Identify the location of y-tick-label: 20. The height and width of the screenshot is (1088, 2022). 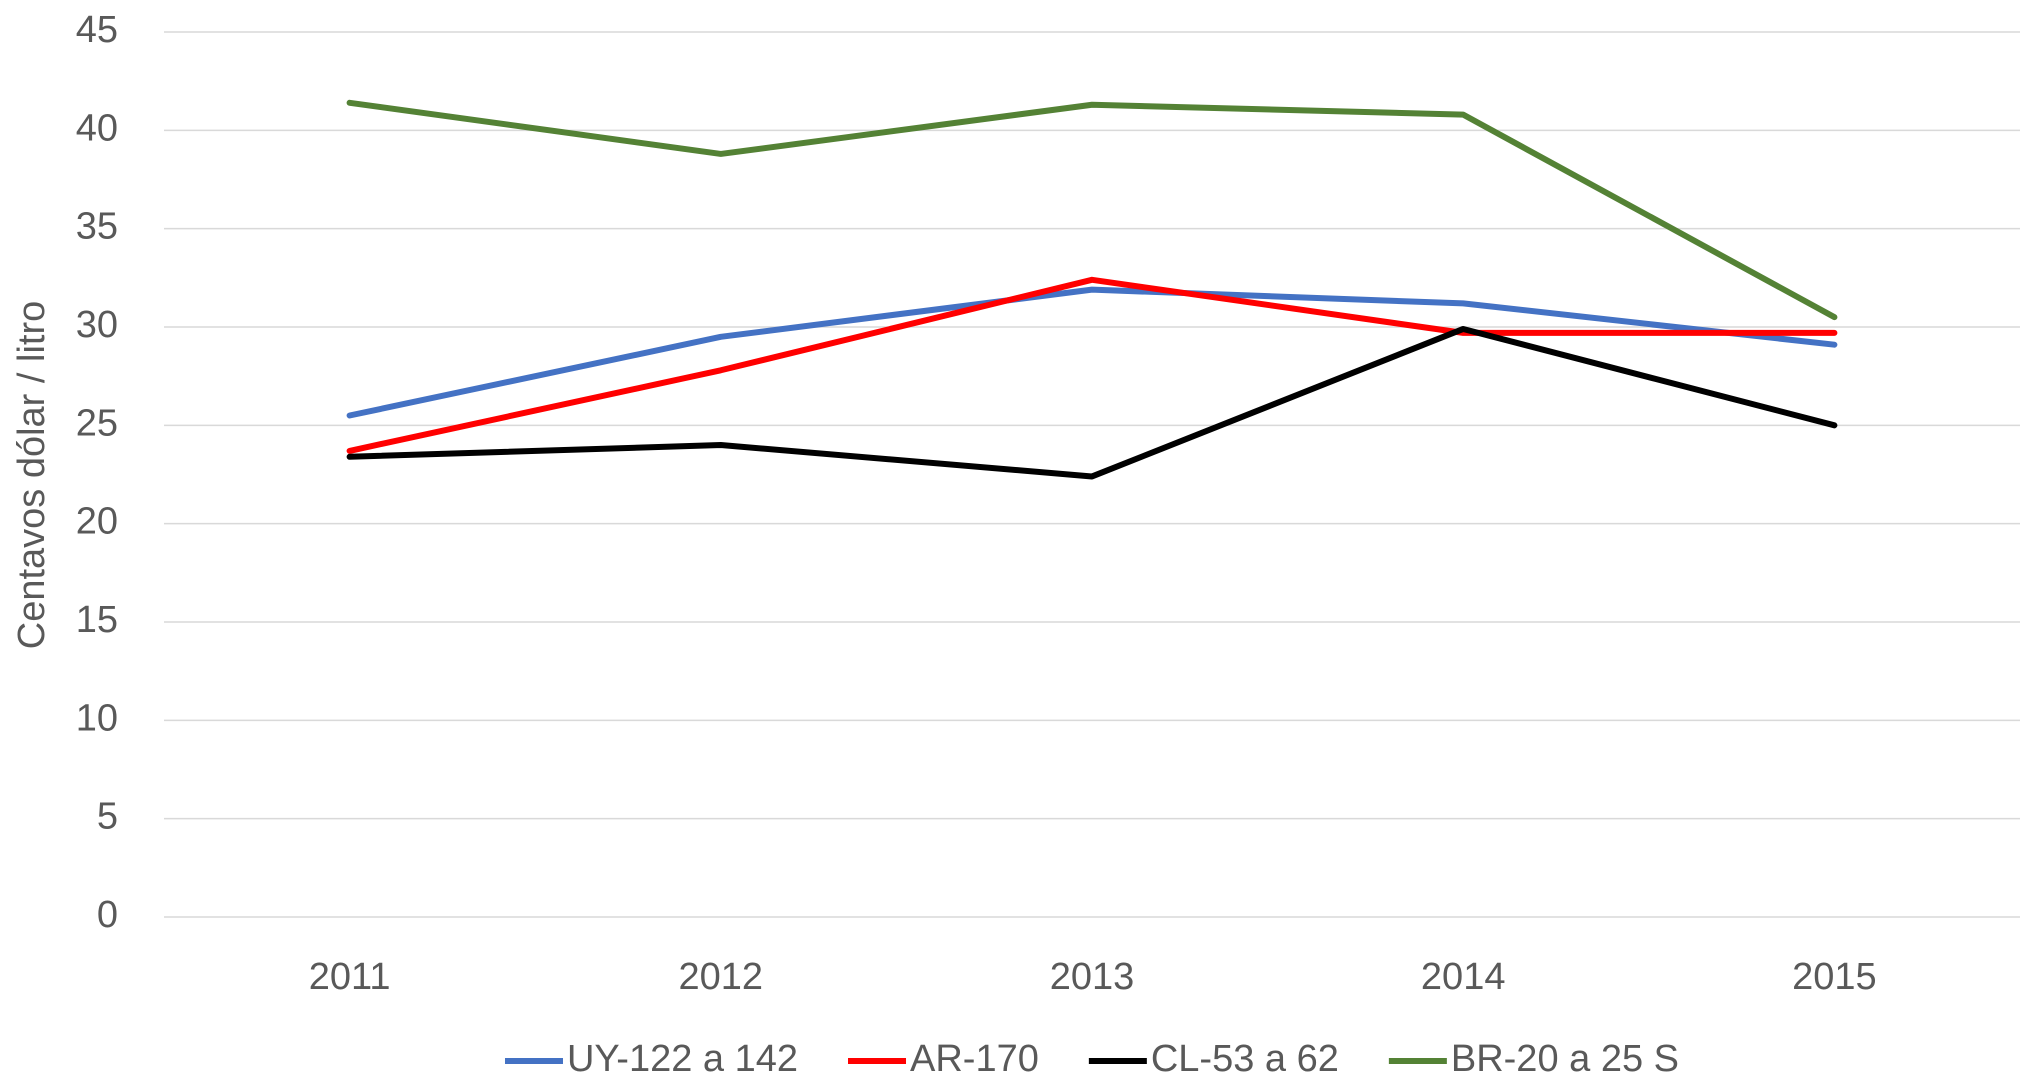
(97, 522).